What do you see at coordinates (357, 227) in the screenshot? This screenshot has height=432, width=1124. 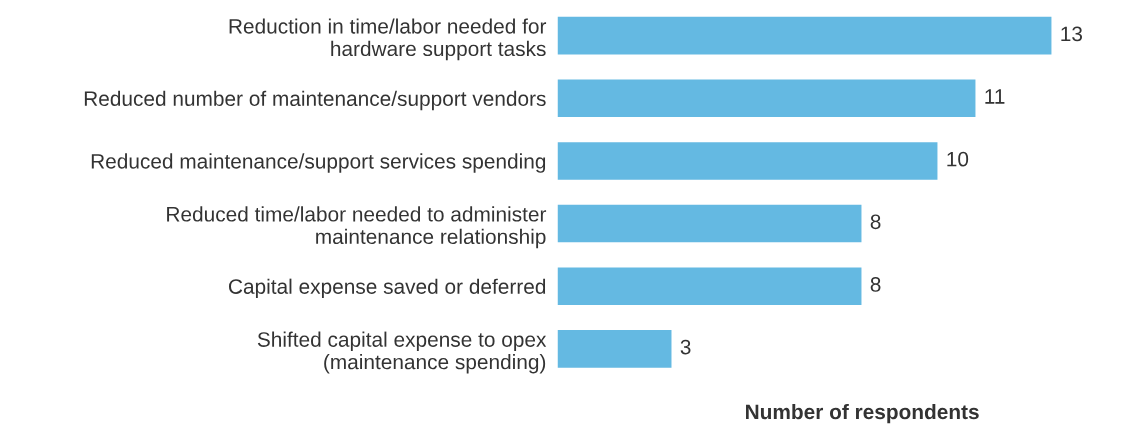 I see `y-tick-label: Reduced time/labor needed to administer maintenance relationship` at bounding box center [357, 227].